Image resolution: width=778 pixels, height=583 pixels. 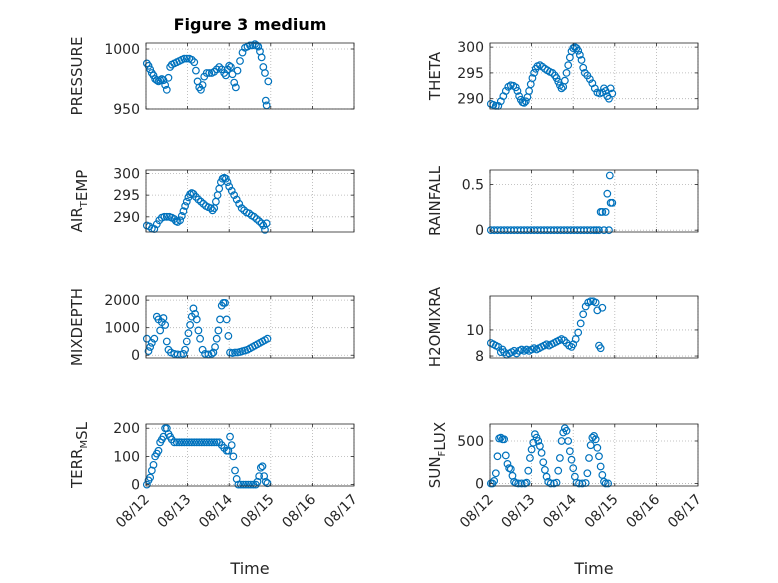 I want to click on y-axis-label: AIRTEMP, so click(x=79, y=201).